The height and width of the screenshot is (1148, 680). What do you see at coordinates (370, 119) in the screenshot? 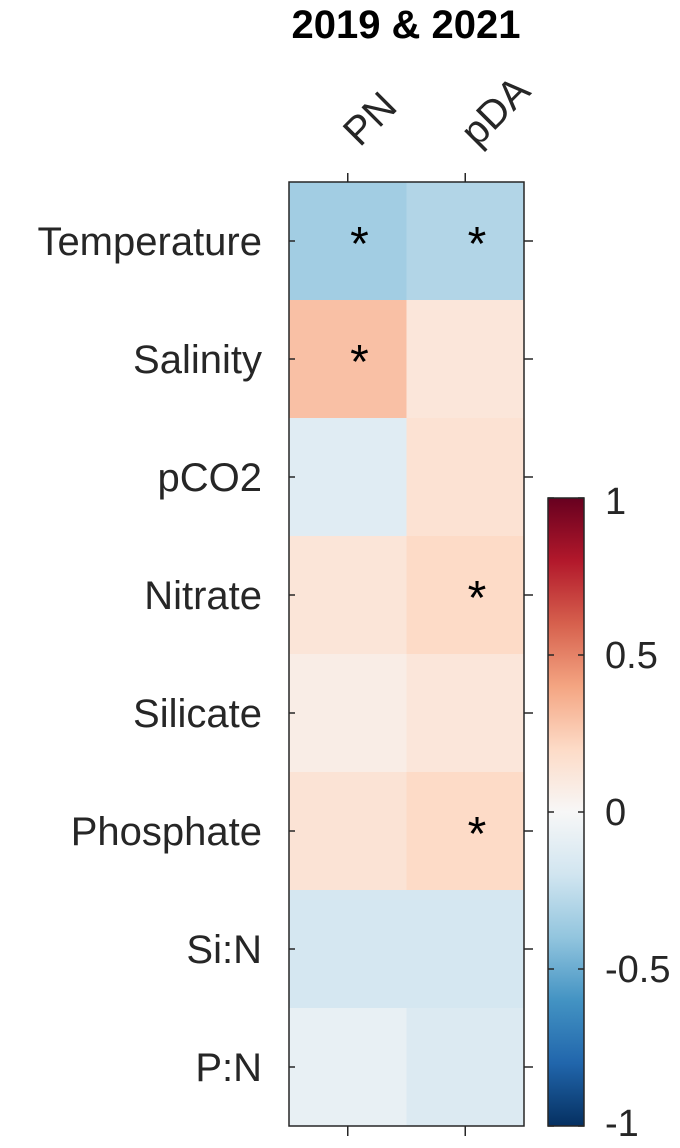
I see `column-label: PN` at bounding box center [370, 119].